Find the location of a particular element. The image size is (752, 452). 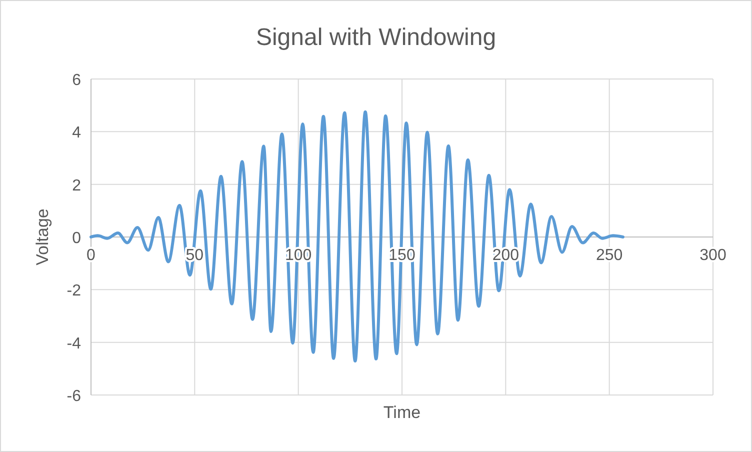

x-tick-label: 250 is located at coordinates (609, 255).